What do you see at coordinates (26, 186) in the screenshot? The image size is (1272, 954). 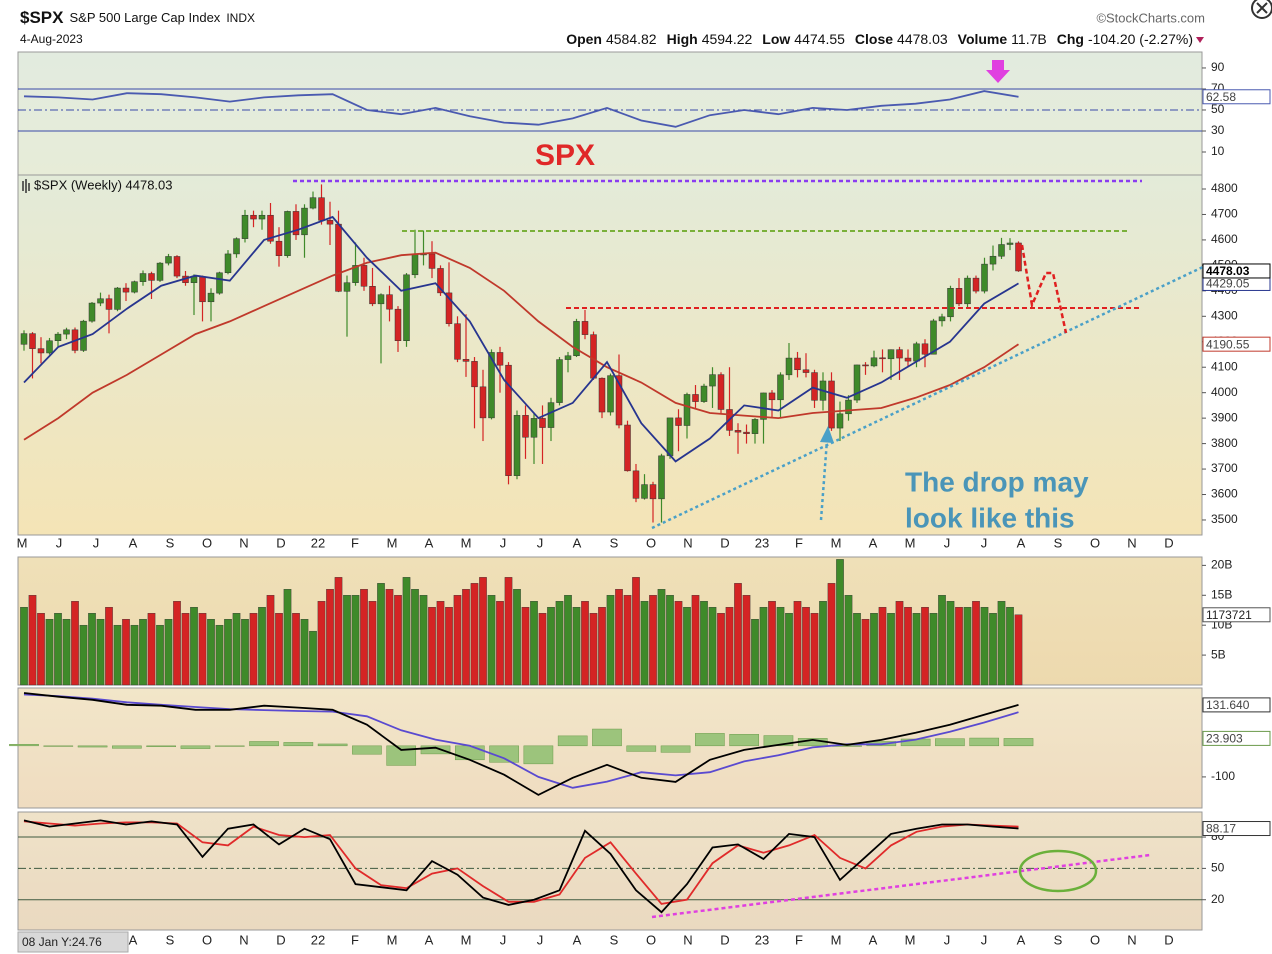 I see `legend-icon` at bounding box center [26, 186].